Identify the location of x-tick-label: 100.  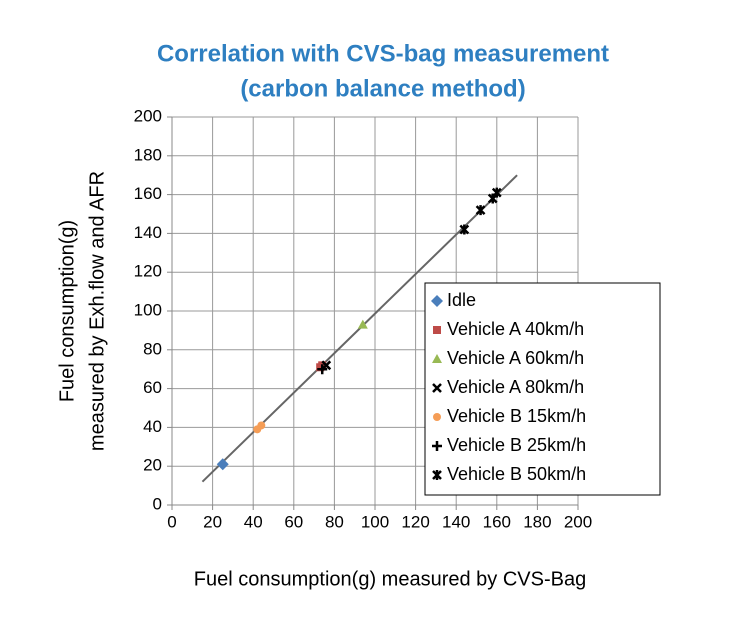
(375, 521).